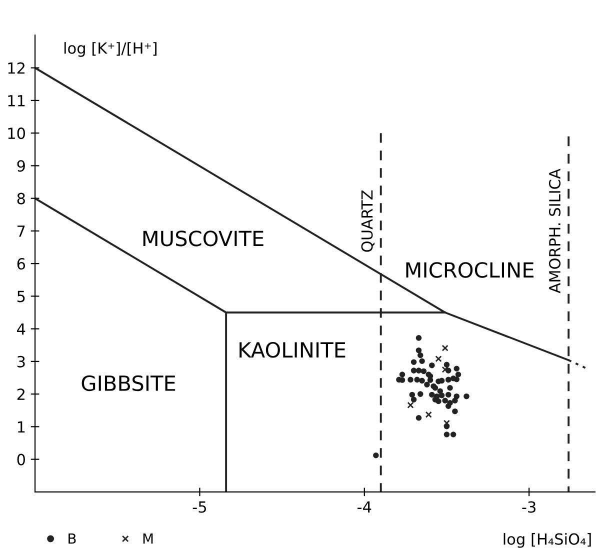 The height and width of the screenshot is (559, 604). What do you see at coordinates (72, 538) in the screenshot?
I see `legend-label: B` at bounding box center [72, 538].